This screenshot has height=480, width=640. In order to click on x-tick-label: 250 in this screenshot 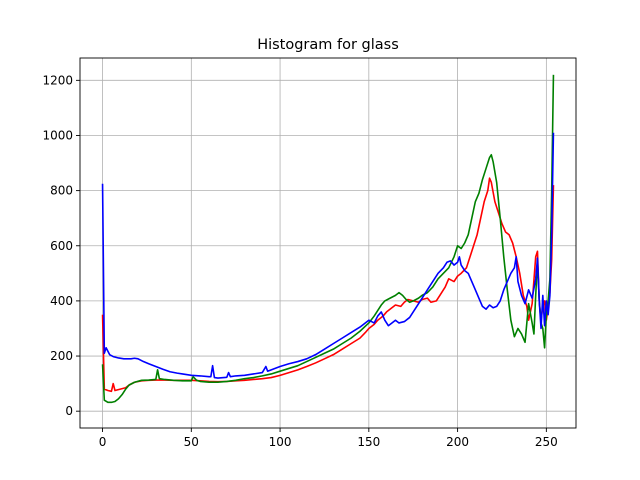, I will do `click(546, 442)`.